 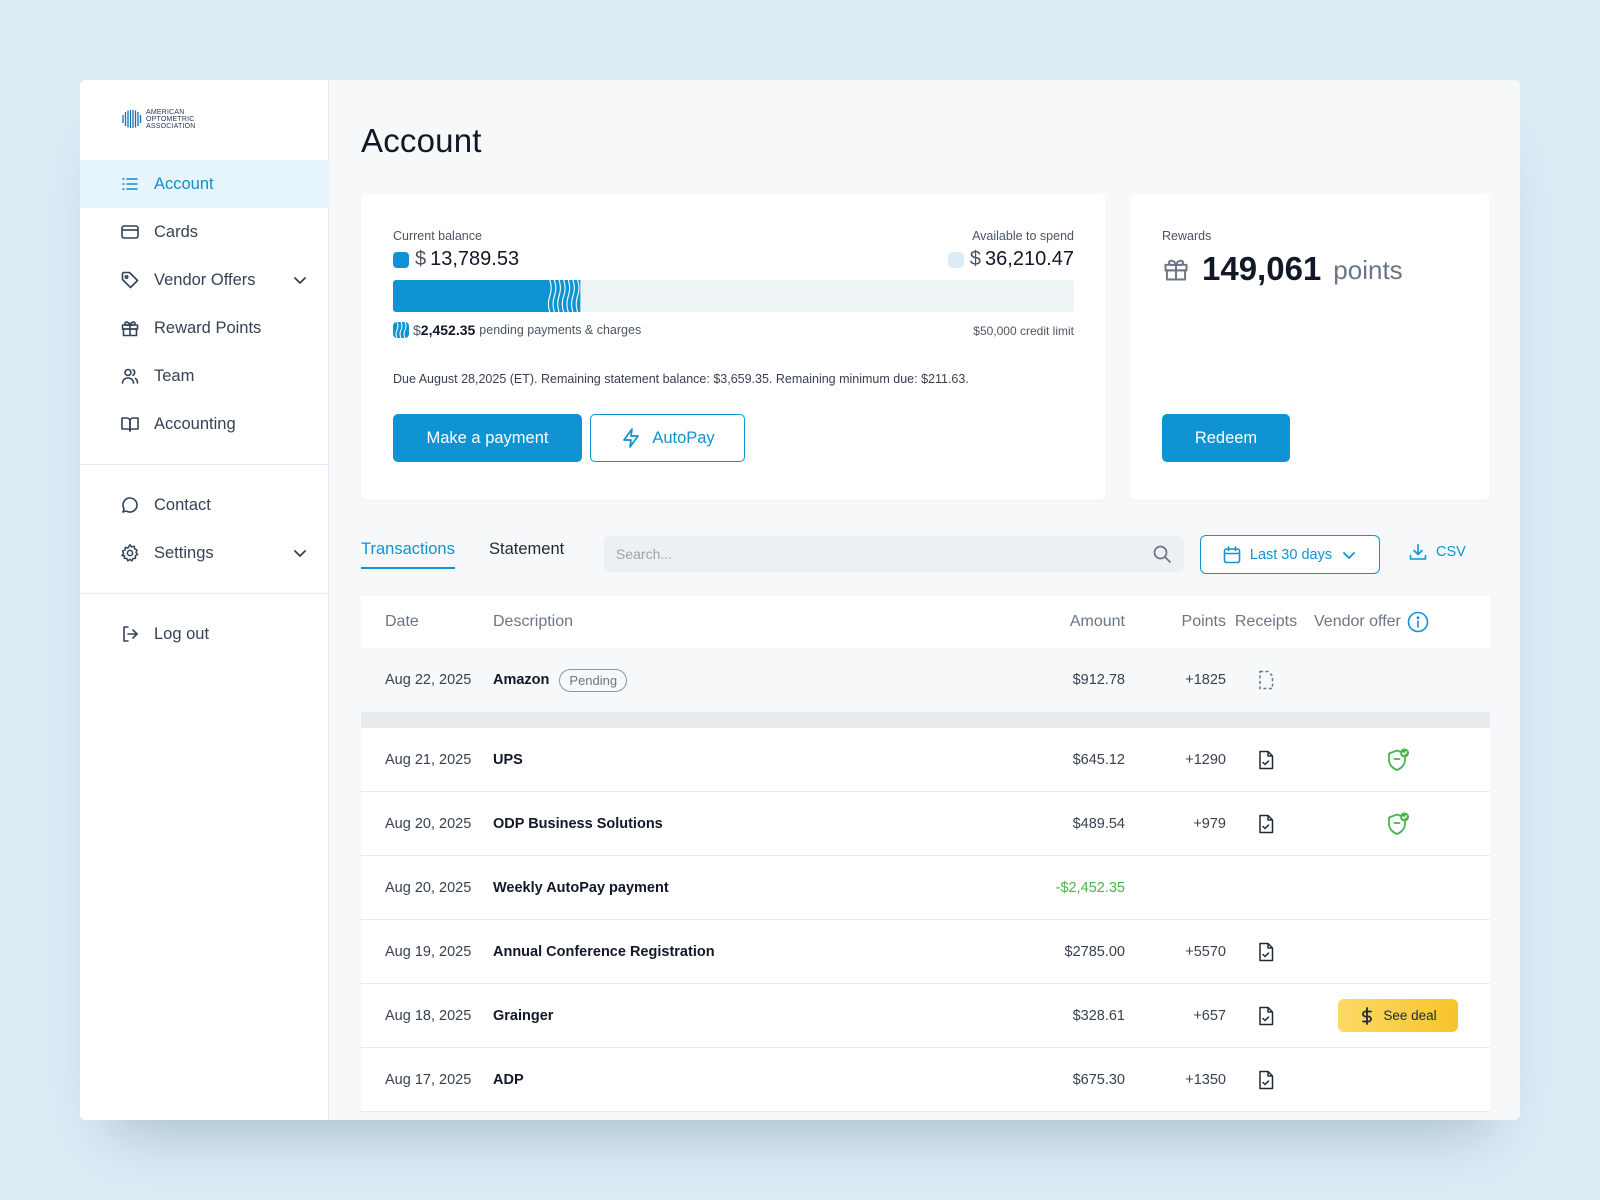 What do you see at coordinates (208, 327) in the screenshot?
I see `sidebar-item-label: Reward Points` at bounding box center [208, 327].